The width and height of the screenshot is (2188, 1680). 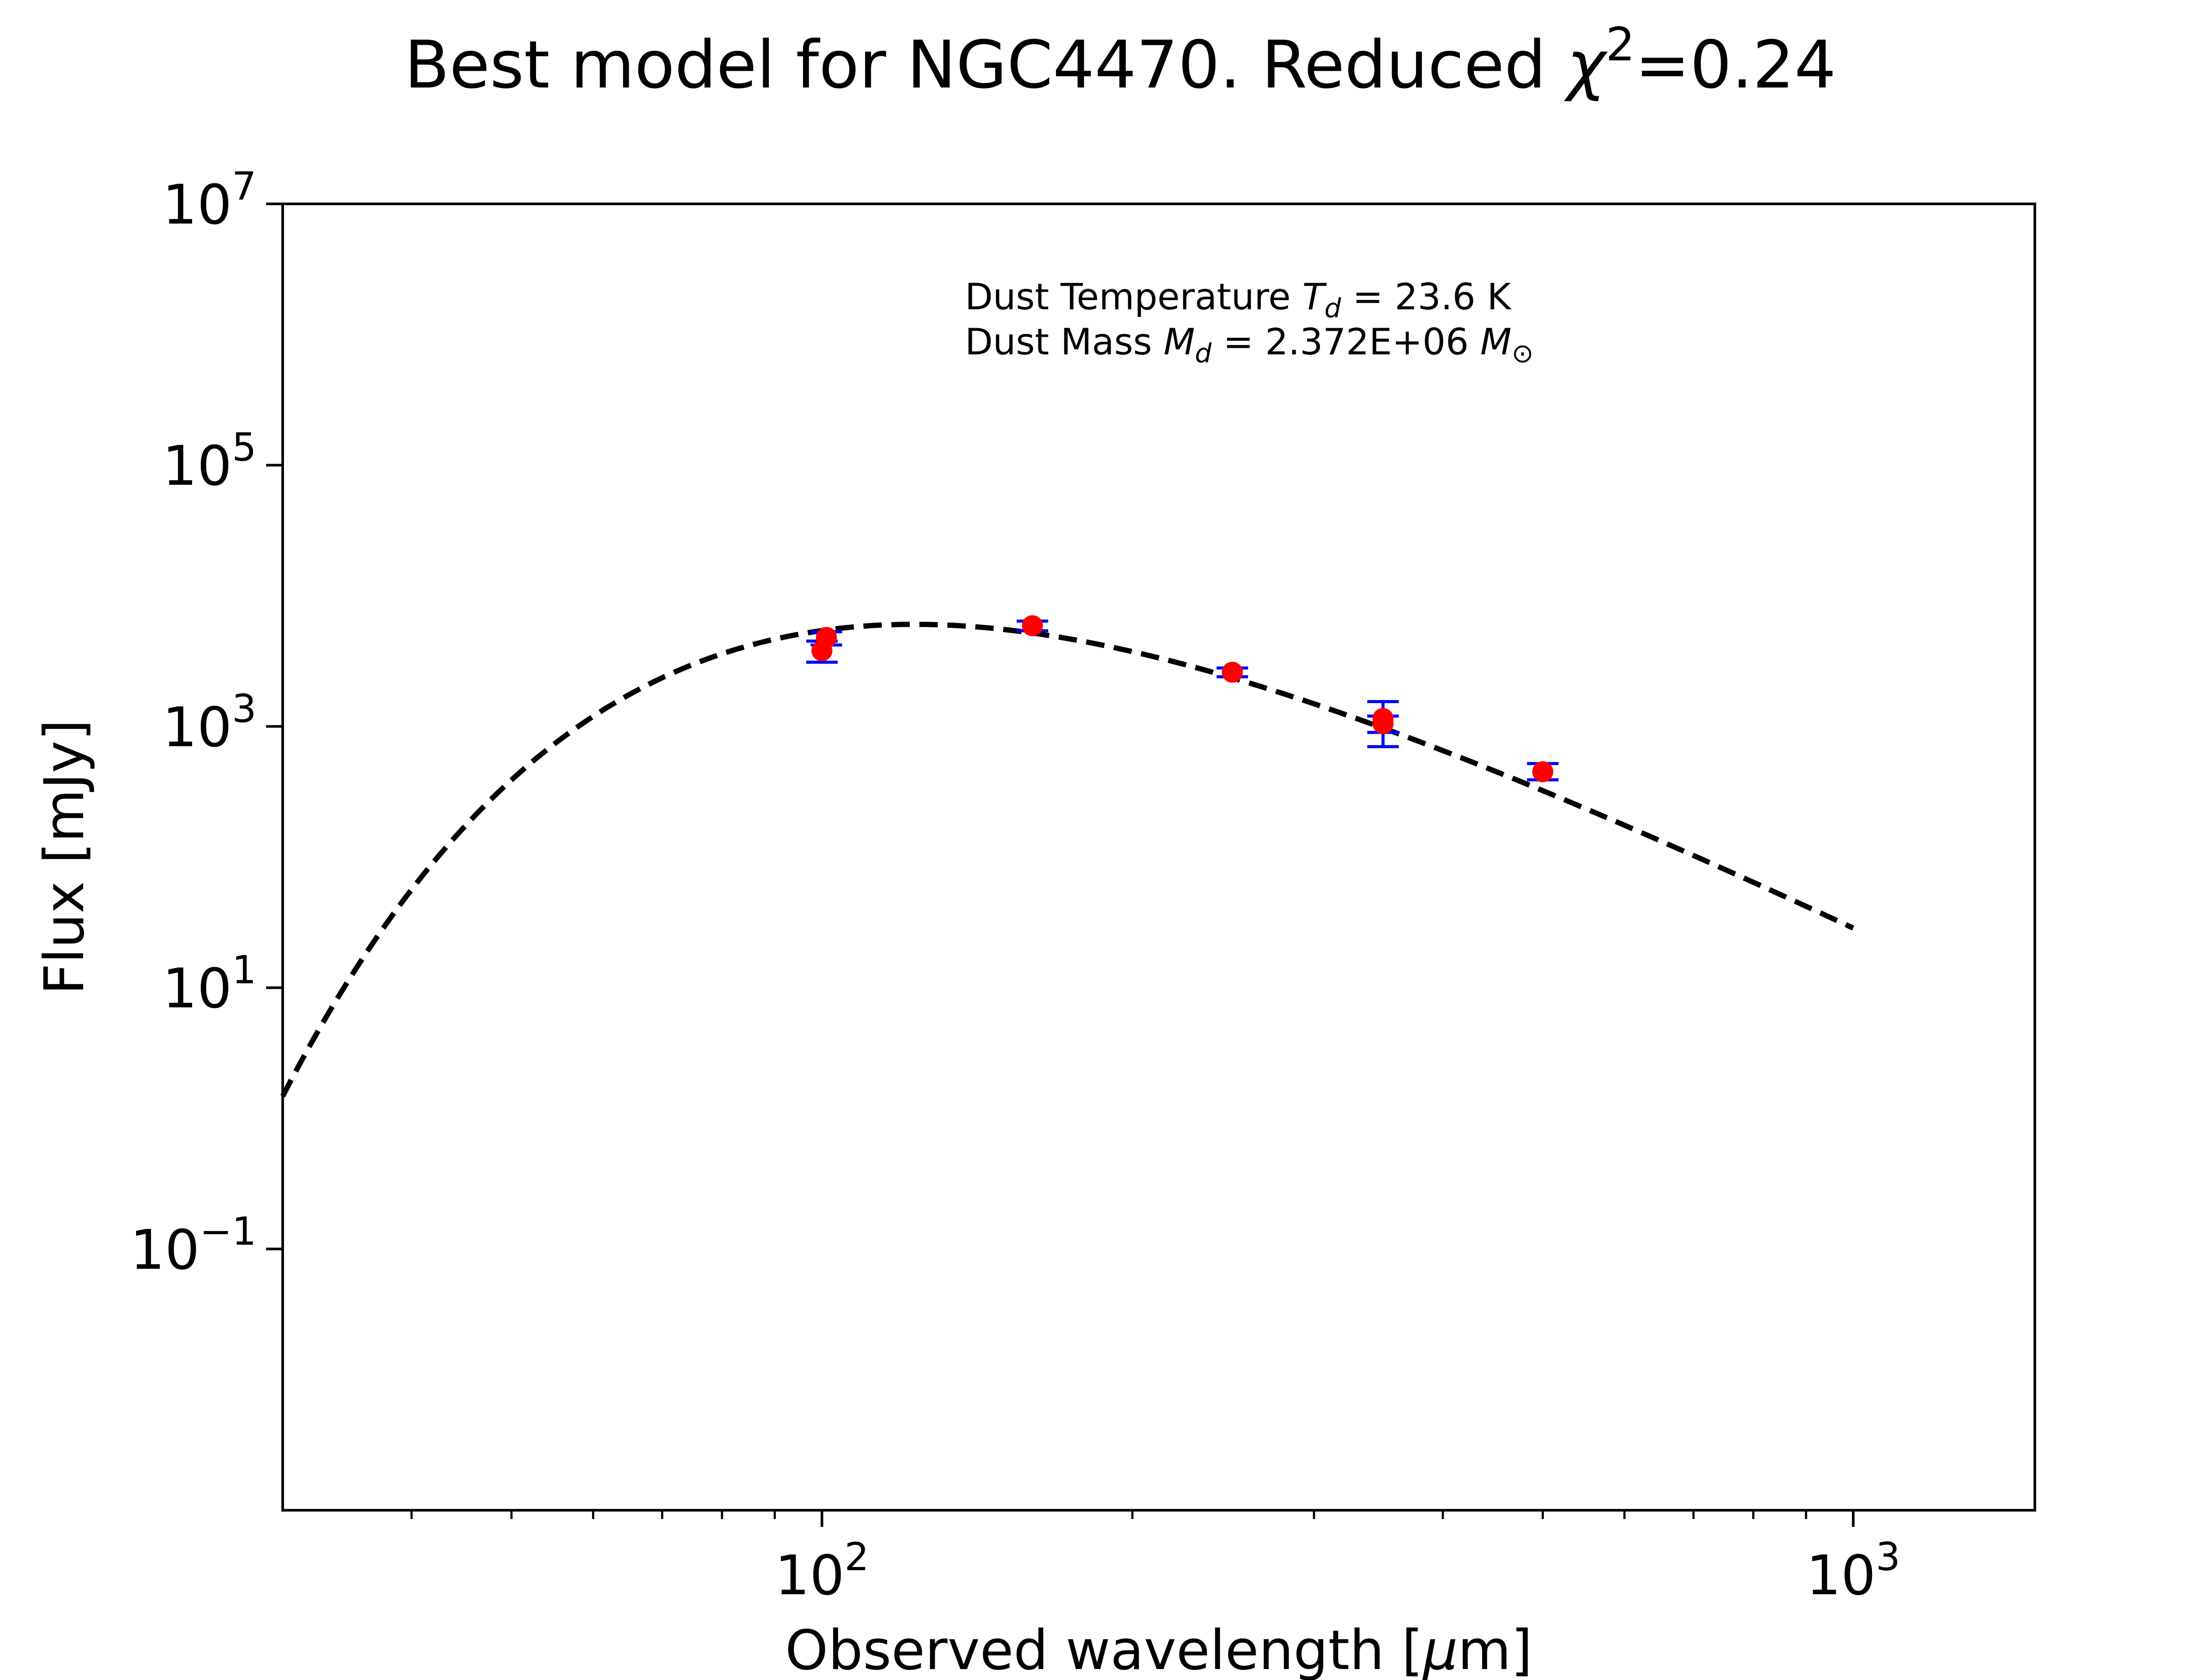 I want to click on y-axis-label: Flux [mJy], so click(x=64, y=857).